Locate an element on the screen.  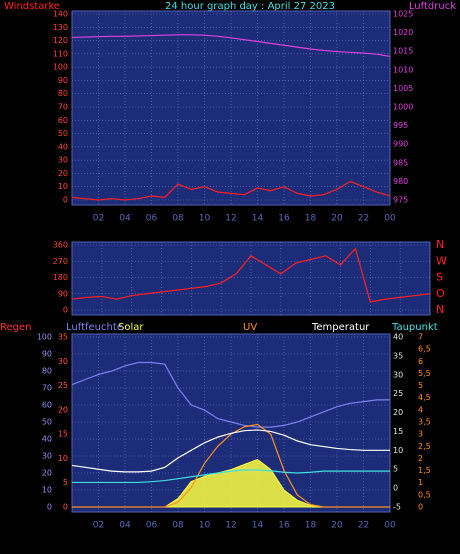
y-tick-label: 3 is located at coordinates (420, 434).